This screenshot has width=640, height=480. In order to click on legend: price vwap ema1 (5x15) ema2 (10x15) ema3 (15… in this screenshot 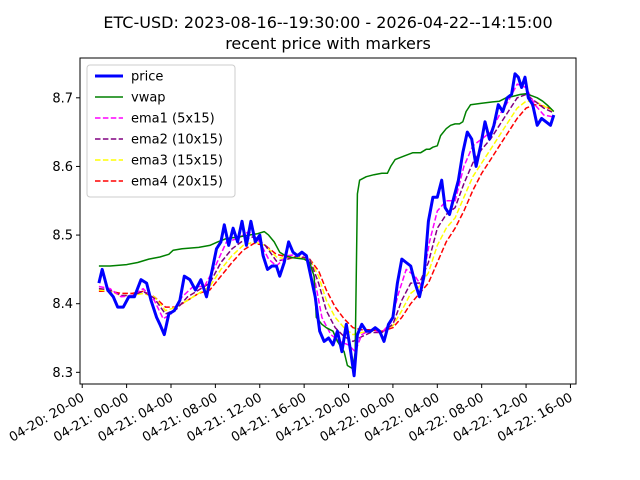, I will do `click(161, 131)`.